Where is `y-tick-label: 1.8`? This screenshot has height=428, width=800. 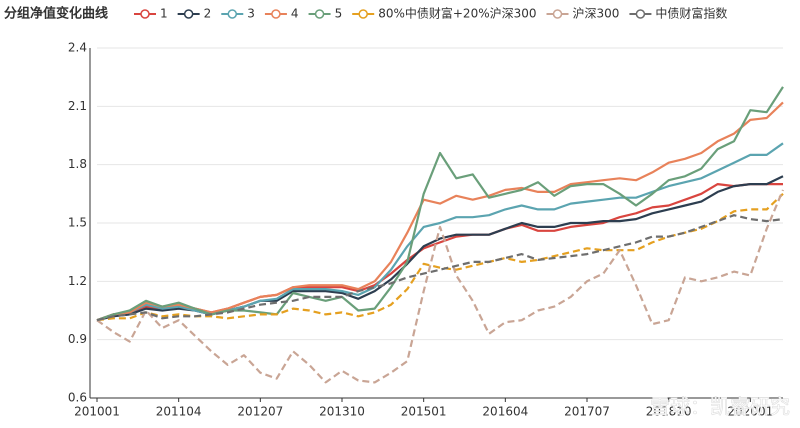
y-tick-label: 1.8 is located at coordinates (77, 164).